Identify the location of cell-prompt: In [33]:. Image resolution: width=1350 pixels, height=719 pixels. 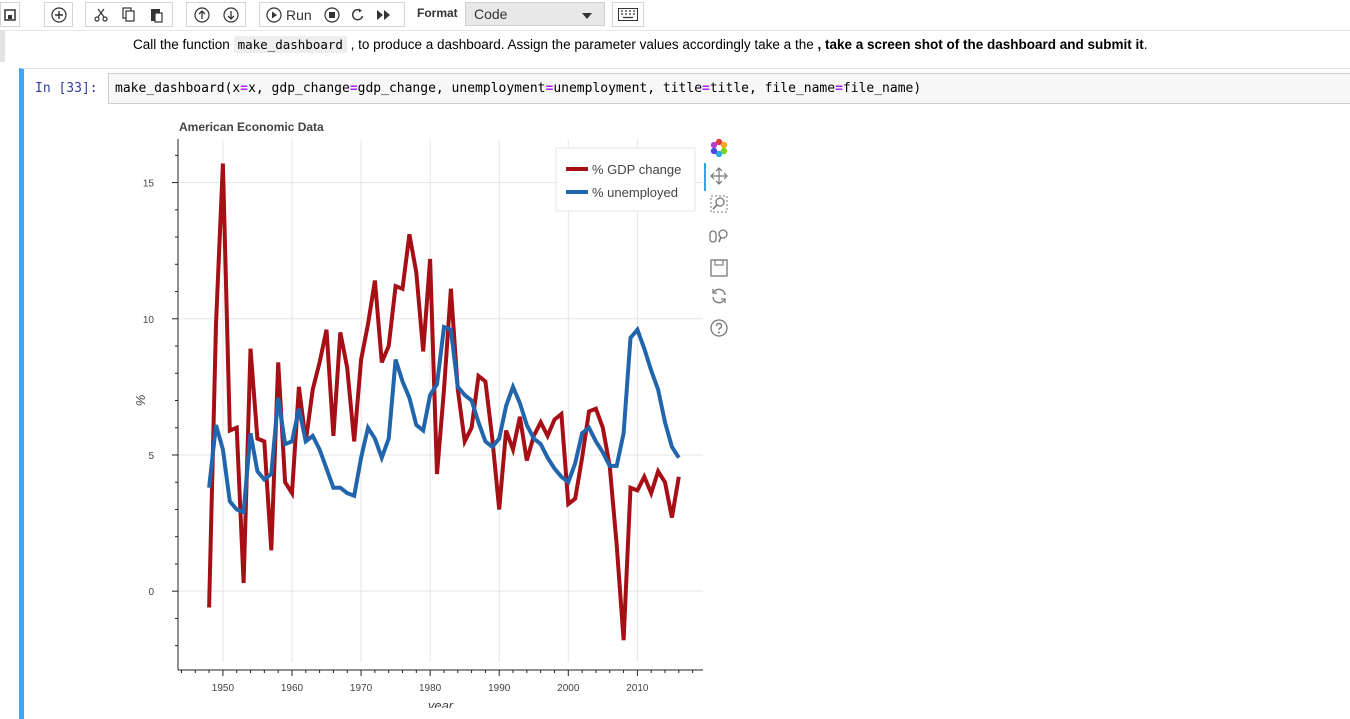
(66, 88).